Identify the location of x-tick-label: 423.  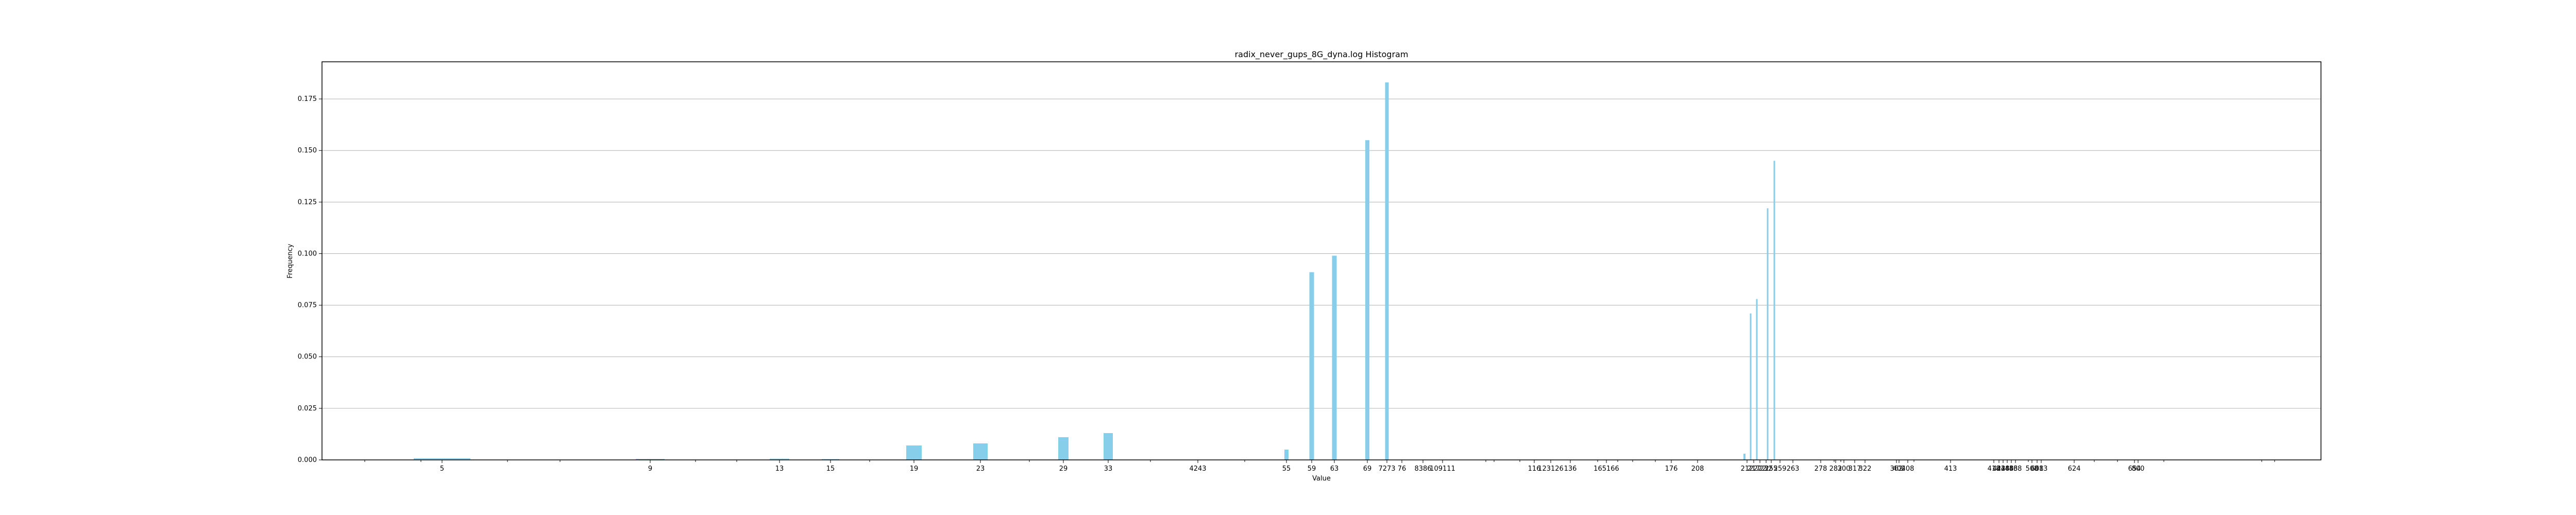
(1999, 469).